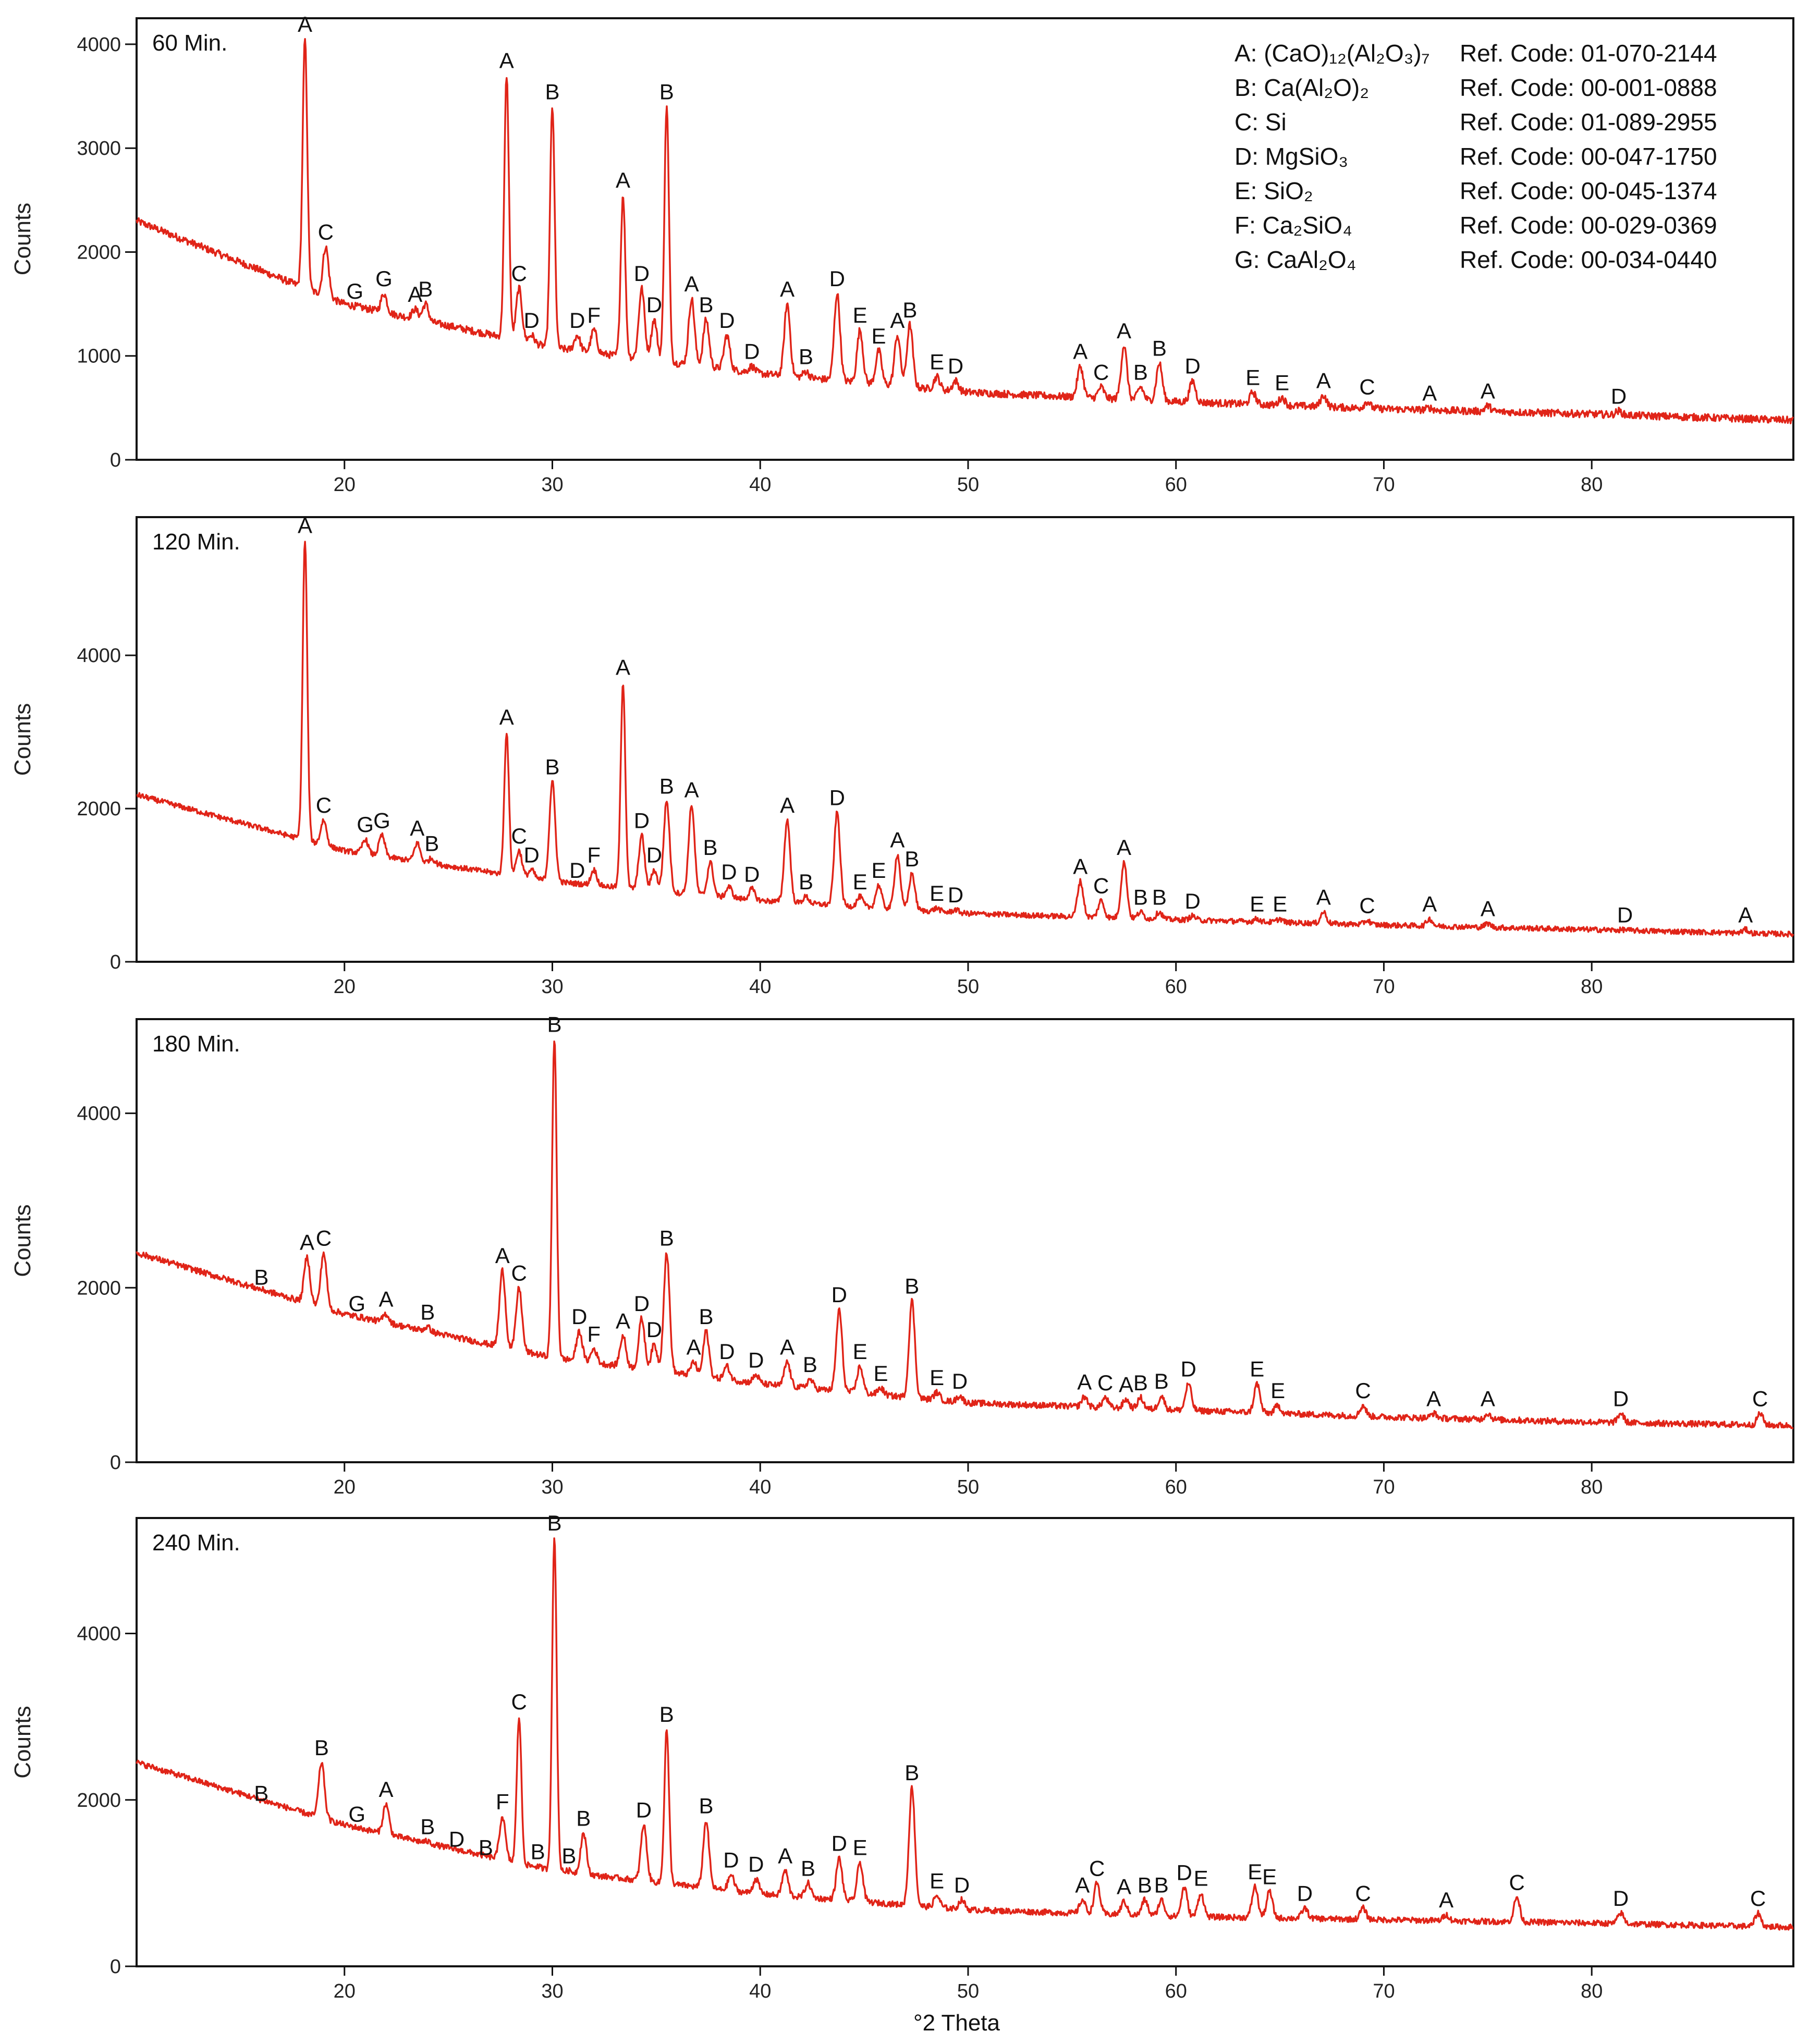 The height and width of the screenshot is (2044, 1809). I want to click on legend-ref-code: Ref. Code: 00-029-0369, so click(1589, 226).